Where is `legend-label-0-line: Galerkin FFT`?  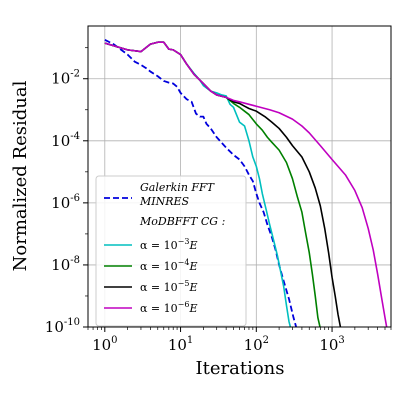 legend-label-0-line: Galerkin FFT is located at coordinates (178, 187).